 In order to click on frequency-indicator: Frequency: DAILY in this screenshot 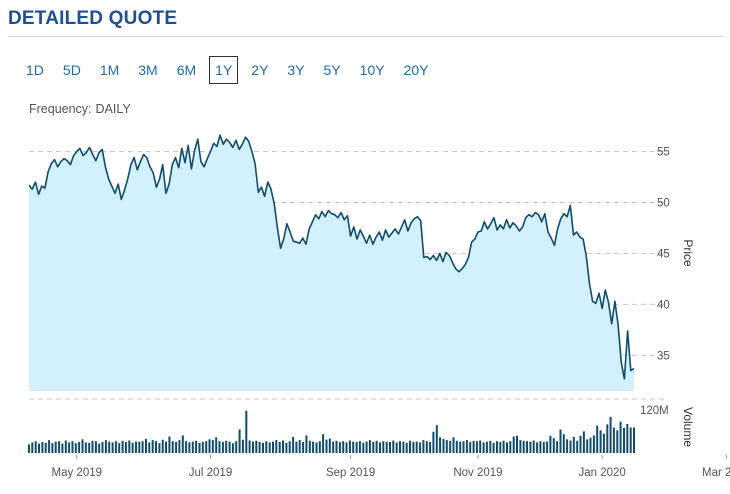, I will do `click(80, 109)`.